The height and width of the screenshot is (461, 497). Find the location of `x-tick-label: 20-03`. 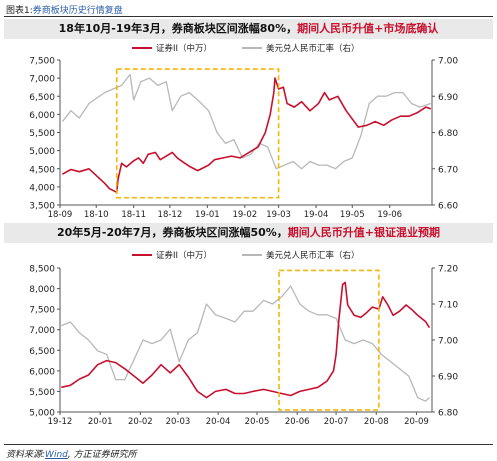

x-tick-label: 20-03 is located at coordinates (178, 422).